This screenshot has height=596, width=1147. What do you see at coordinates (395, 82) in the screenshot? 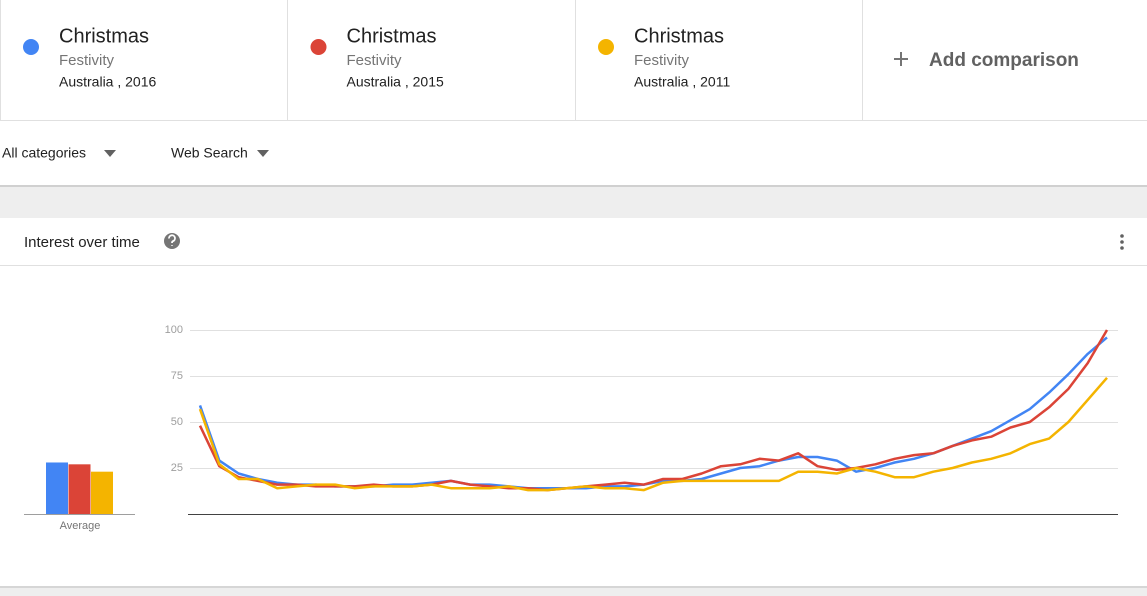
I see `region-year: Australia , 2015` at bounding box center [395, 82].